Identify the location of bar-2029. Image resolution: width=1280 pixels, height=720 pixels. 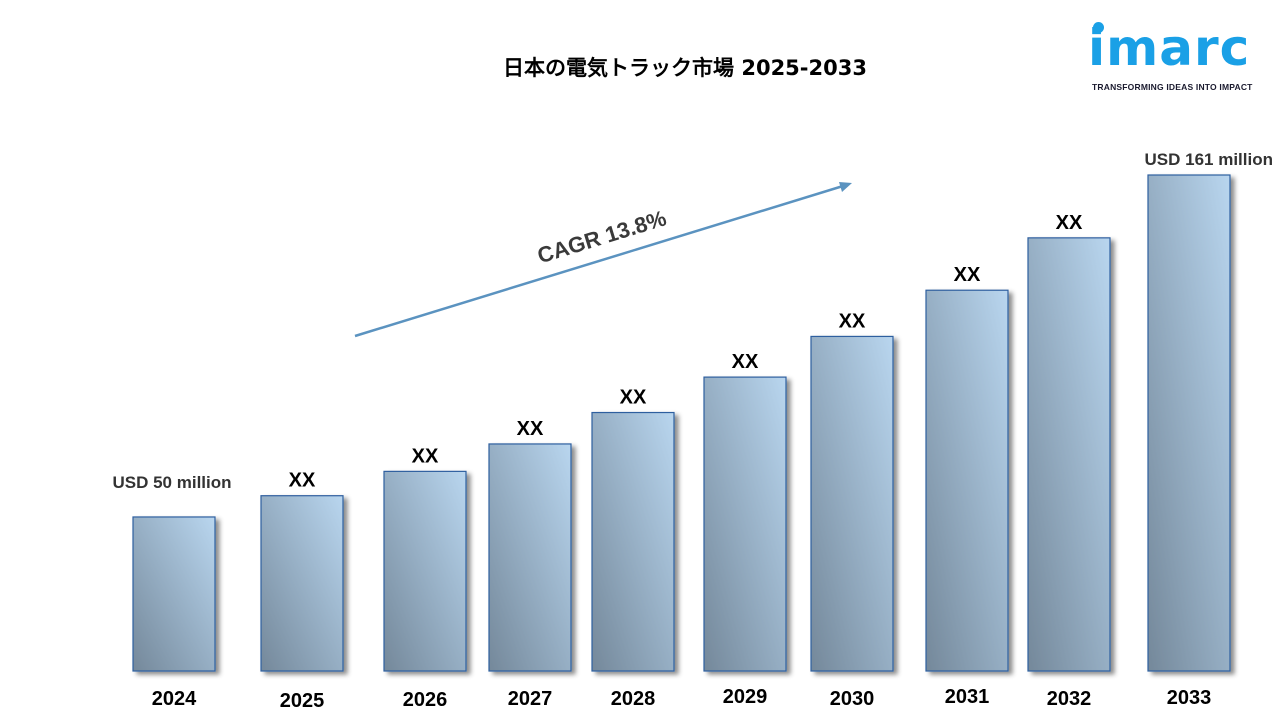
(745, 524).